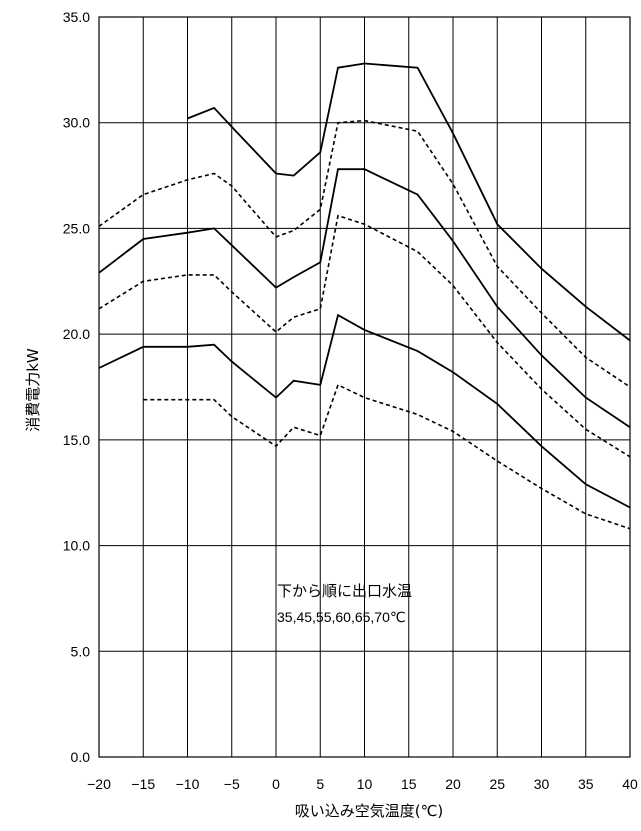  What do you see at coordinates (630, 784) in the screenshot?
I see `x-tick-label: 40` at bounding box center [630, 784].